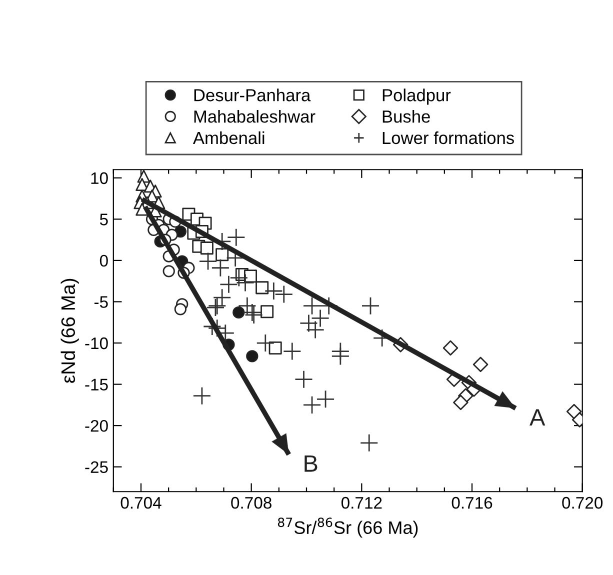 The width and height of the screenshot is (613, 575). I want to click on annotation: B, so click(311, 463).